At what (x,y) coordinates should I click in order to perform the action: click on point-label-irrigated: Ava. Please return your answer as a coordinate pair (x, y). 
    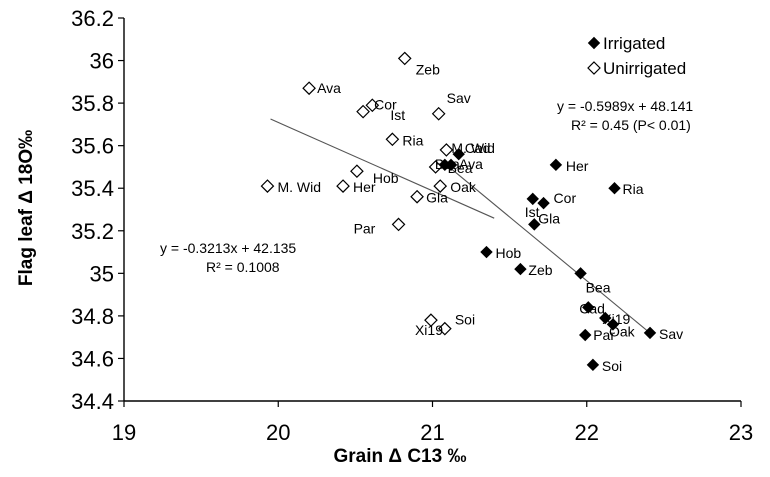
    Looking at the image, I should click on (471, 164).